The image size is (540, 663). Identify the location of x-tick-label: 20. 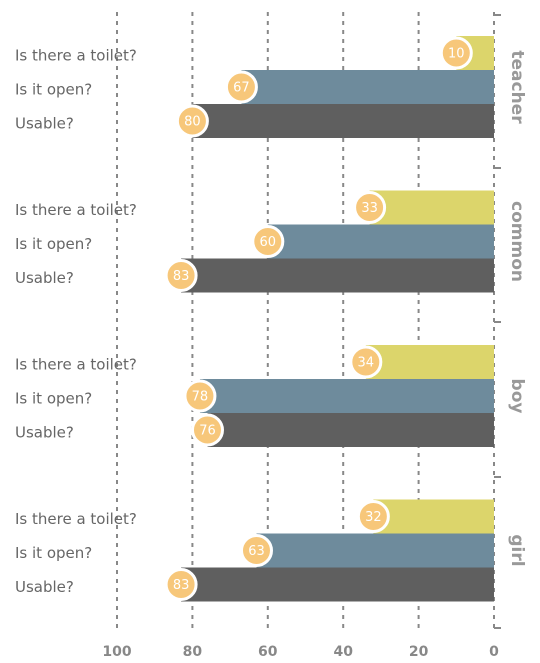
(419, 652).